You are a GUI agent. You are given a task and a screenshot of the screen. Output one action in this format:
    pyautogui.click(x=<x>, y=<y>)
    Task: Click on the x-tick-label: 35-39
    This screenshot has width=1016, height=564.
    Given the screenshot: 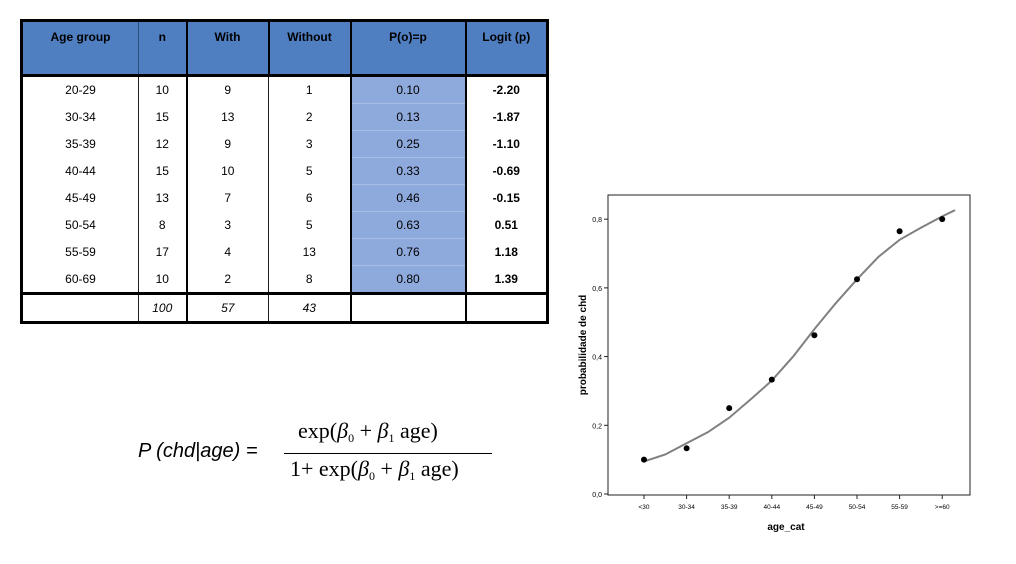 What is the action you would take?
    pyautogui.click(x=729, y=507)
    